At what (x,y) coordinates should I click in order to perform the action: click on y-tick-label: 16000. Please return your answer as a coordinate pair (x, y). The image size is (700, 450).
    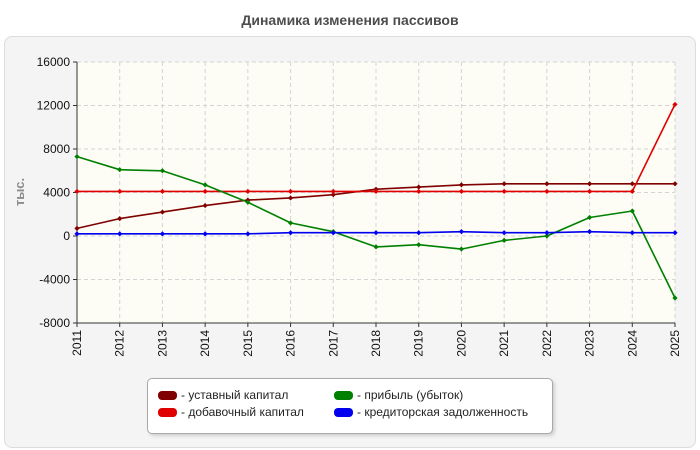
    Looking at the image, I should click on (54, 62).